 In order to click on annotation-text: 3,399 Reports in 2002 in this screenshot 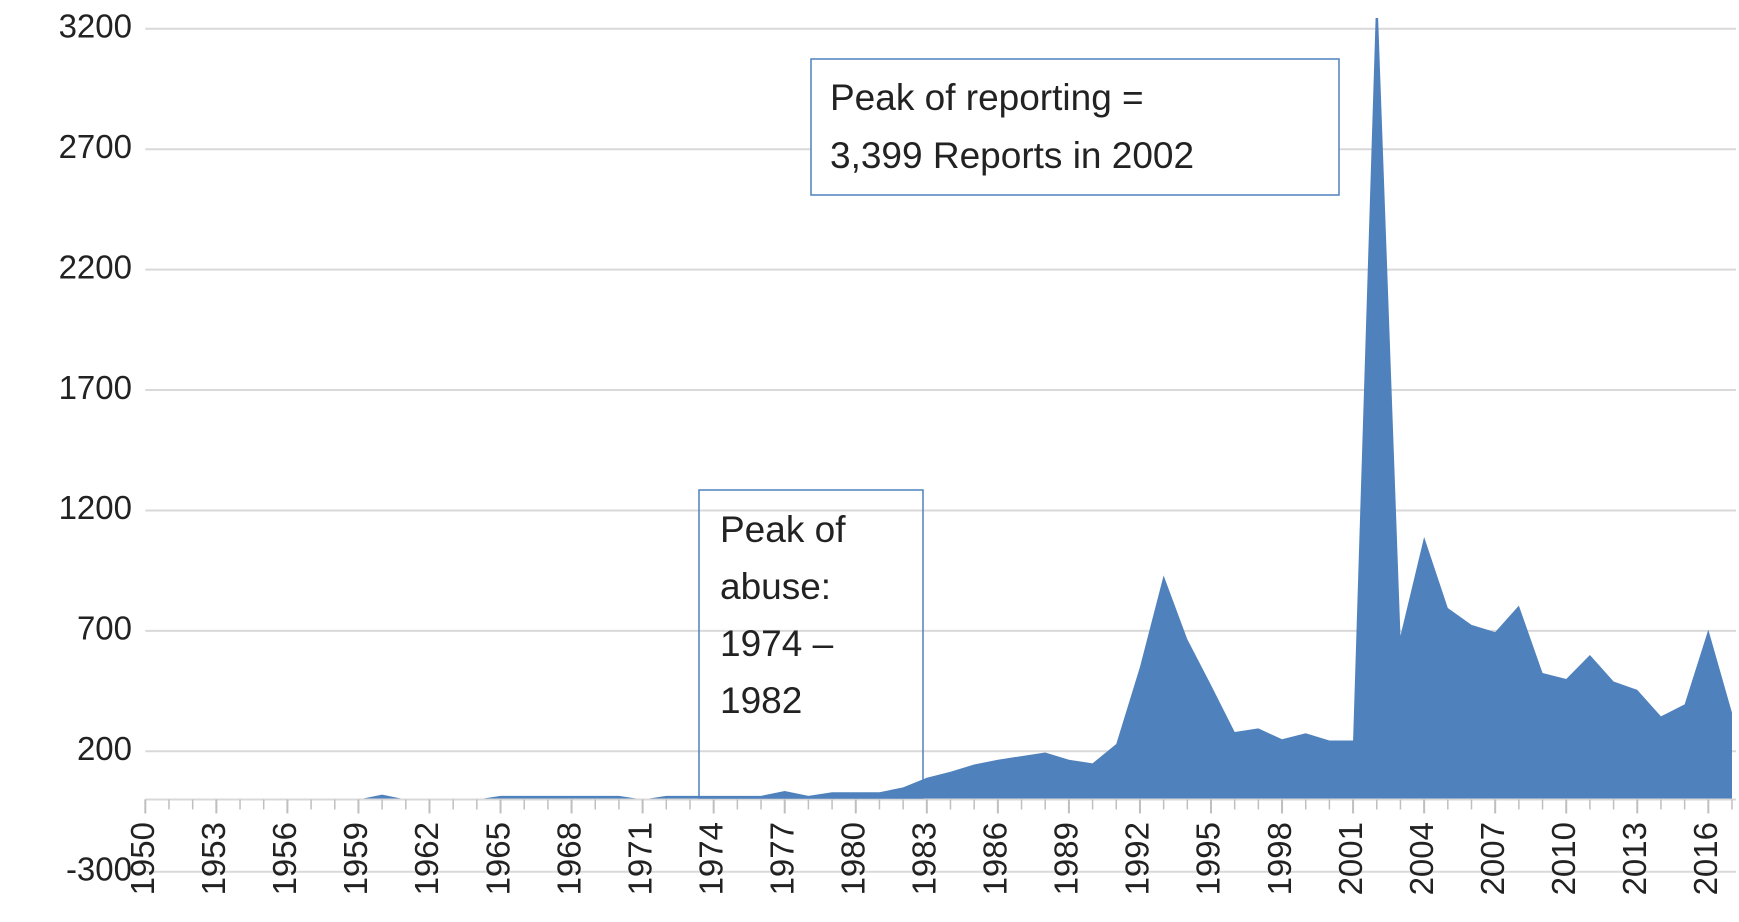, I will do `click(1012, 155)`.